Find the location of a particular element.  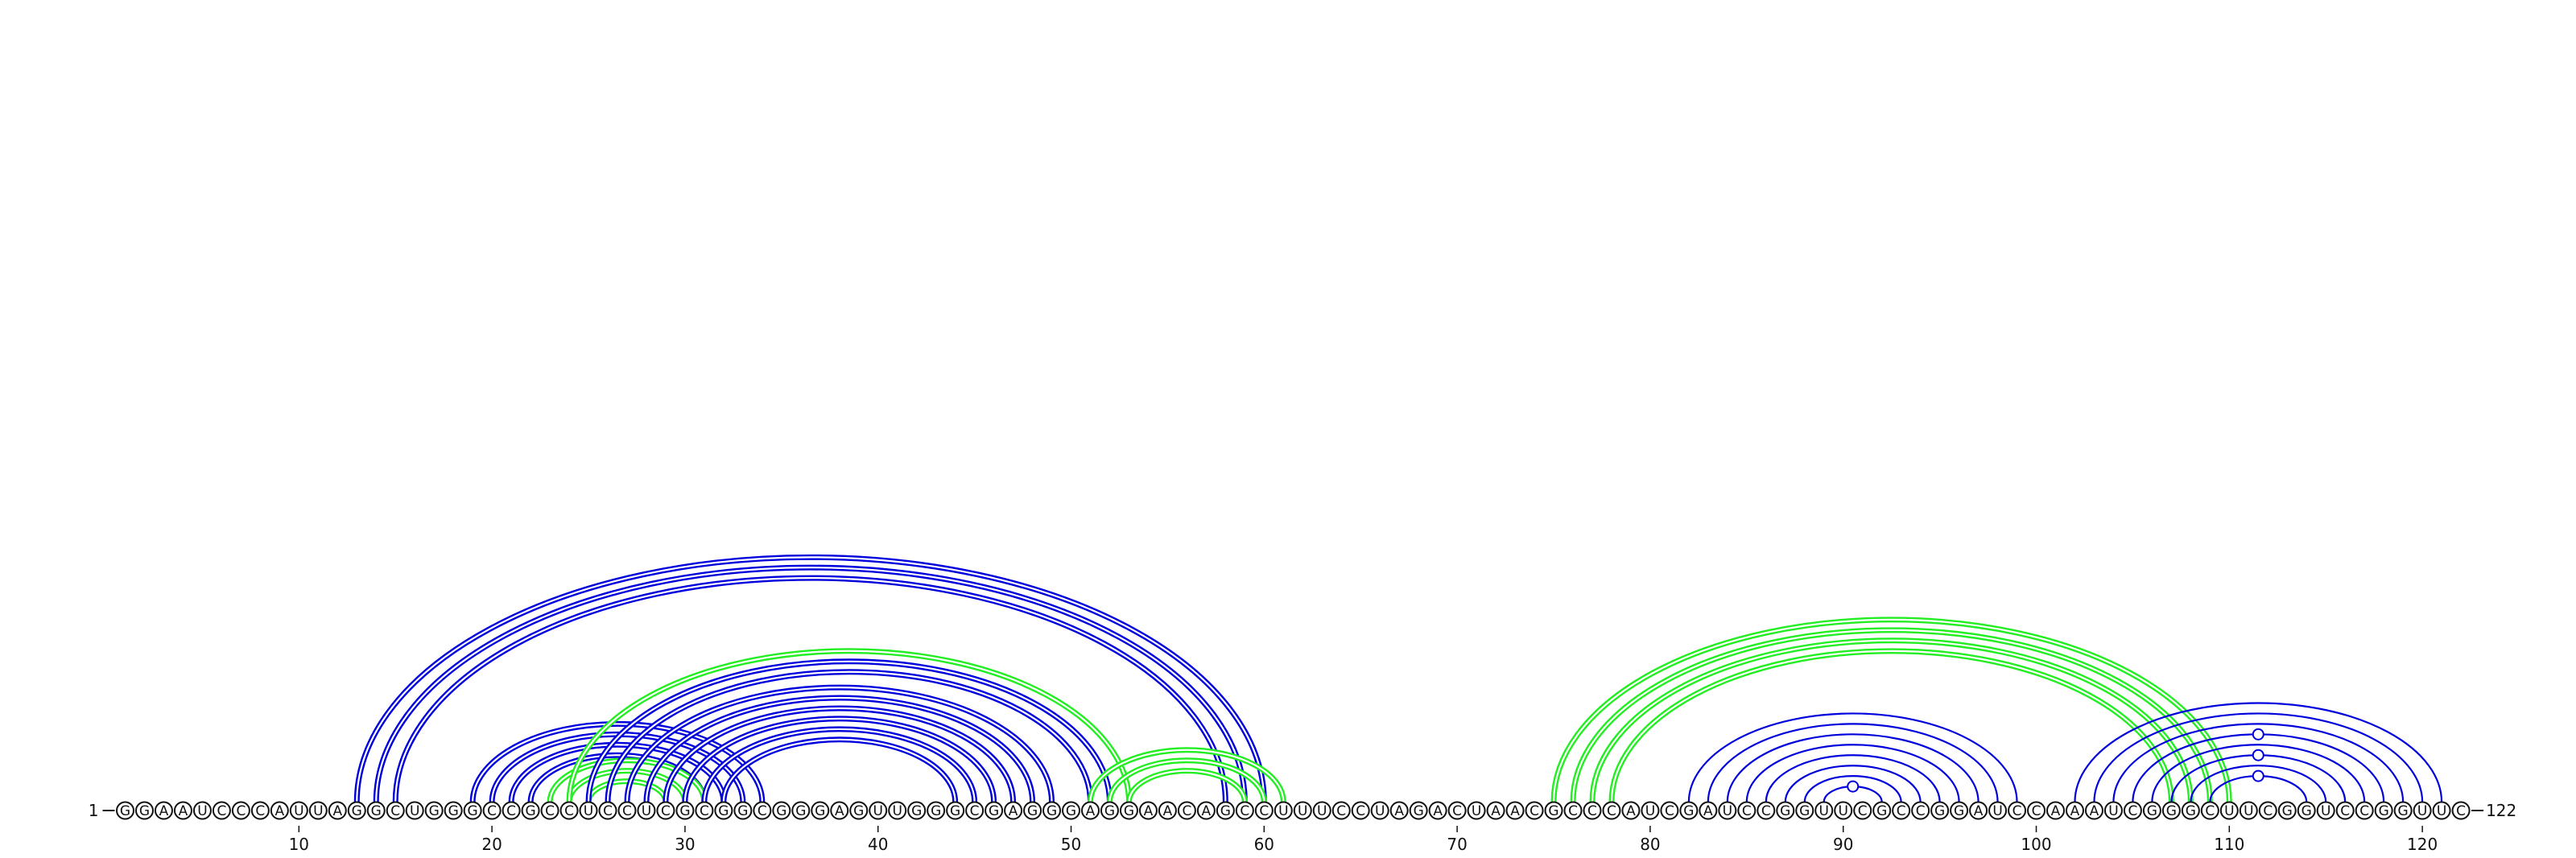

arc-line is located at coordinates (2258, 773).